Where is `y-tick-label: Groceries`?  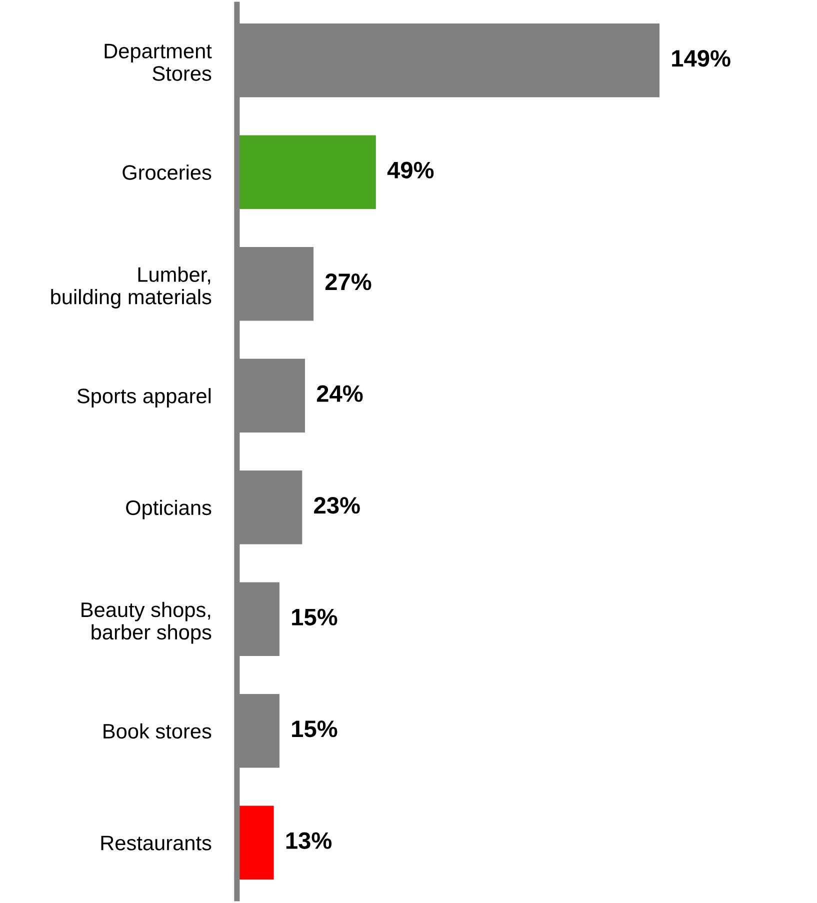
y-tick-label: Groceries is located at coordinates (167, 172).